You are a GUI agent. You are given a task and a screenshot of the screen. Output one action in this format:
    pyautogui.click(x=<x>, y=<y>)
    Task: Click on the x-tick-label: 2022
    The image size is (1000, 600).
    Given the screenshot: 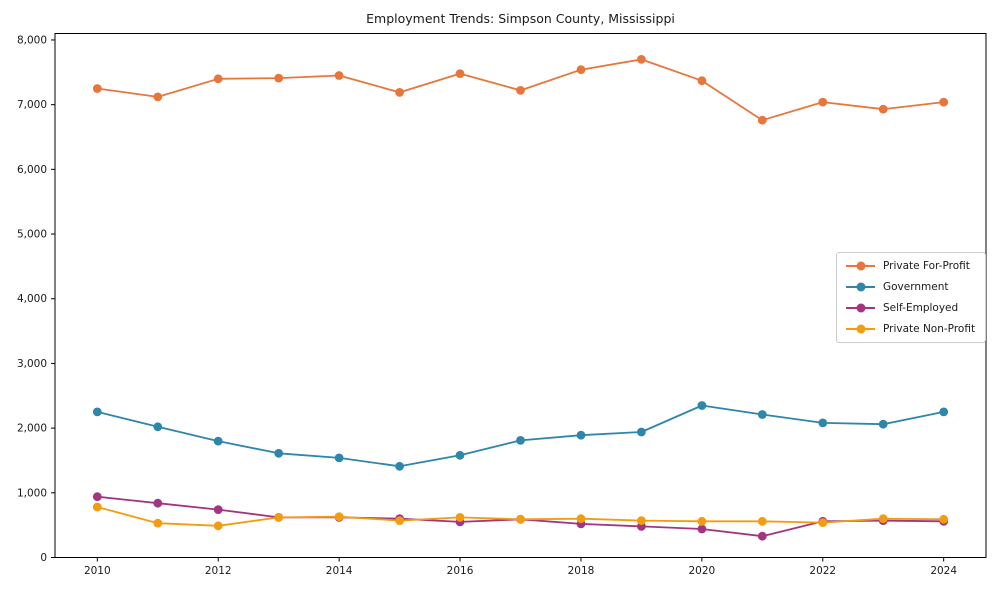 What is the action you would take?
    pyautogui.click(x=822, y=571)
    